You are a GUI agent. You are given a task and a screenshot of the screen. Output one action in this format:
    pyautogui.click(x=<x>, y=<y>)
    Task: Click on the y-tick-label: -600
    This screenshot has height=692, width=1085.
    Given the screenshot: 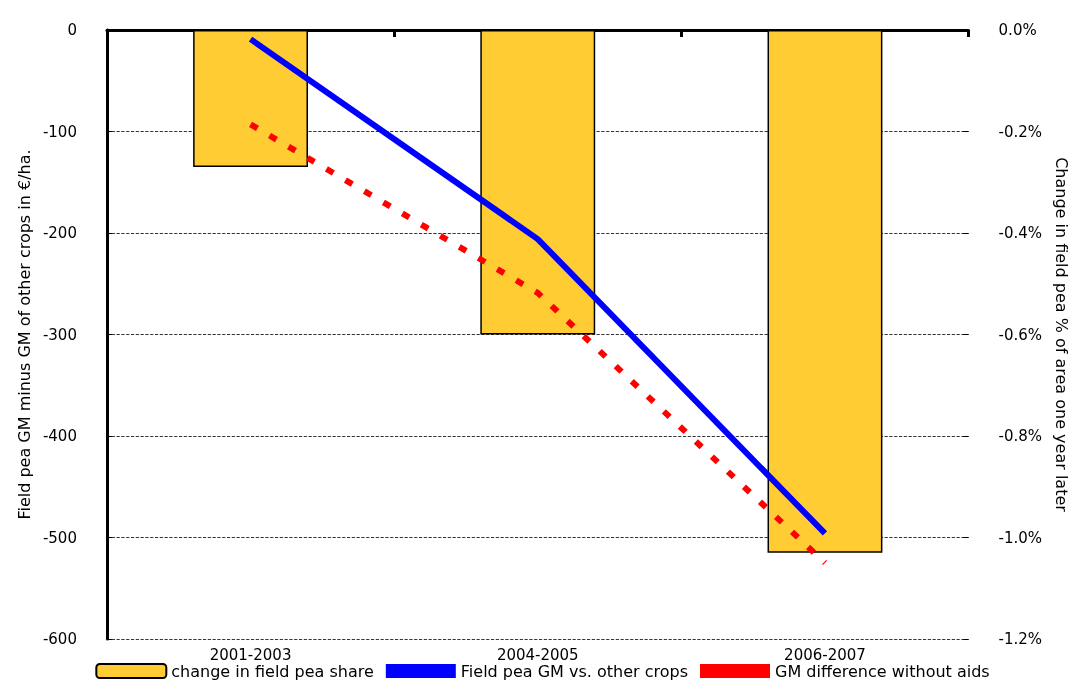 What is the action you would take?
    pyautogui.click(x=59, y=639)
    